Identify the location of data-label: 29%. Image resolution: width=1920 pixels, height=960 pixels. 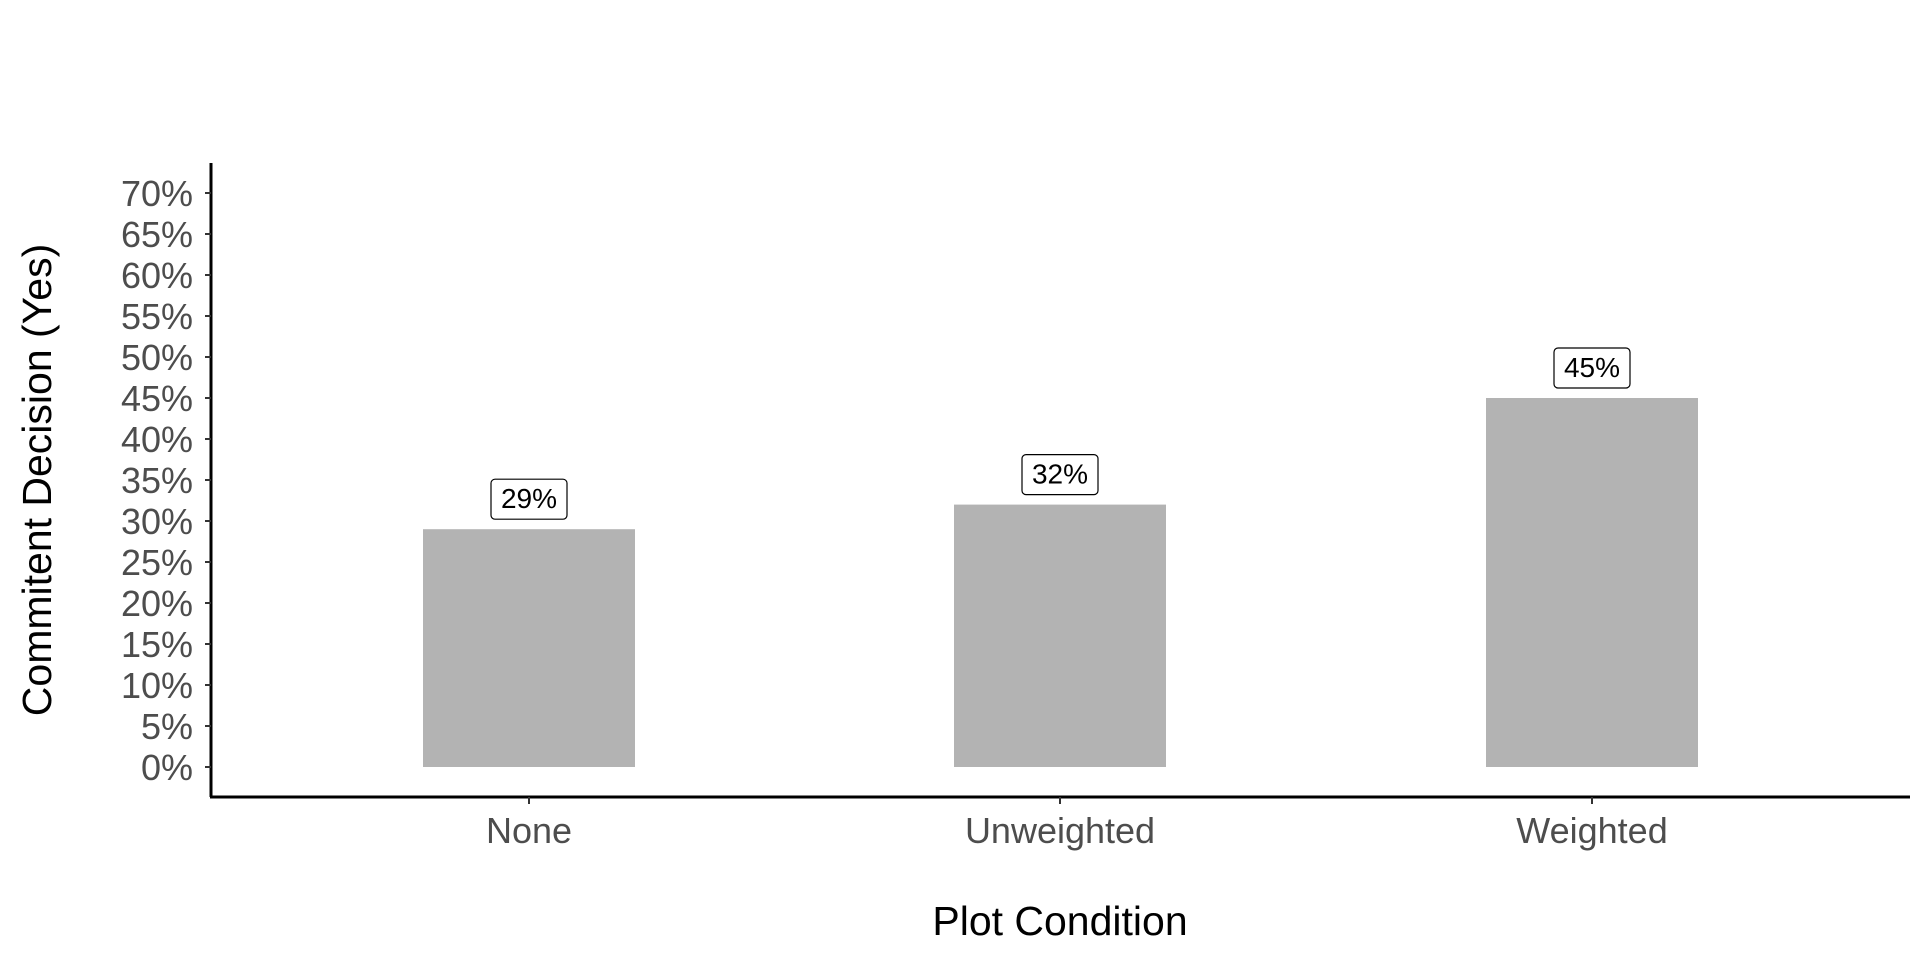
(529, 498).